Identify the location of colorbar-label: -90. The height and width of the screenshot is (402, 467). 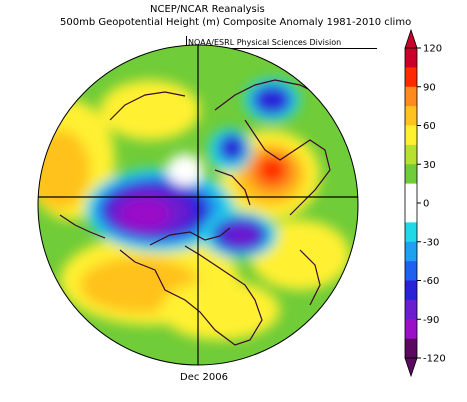
(431, 320).